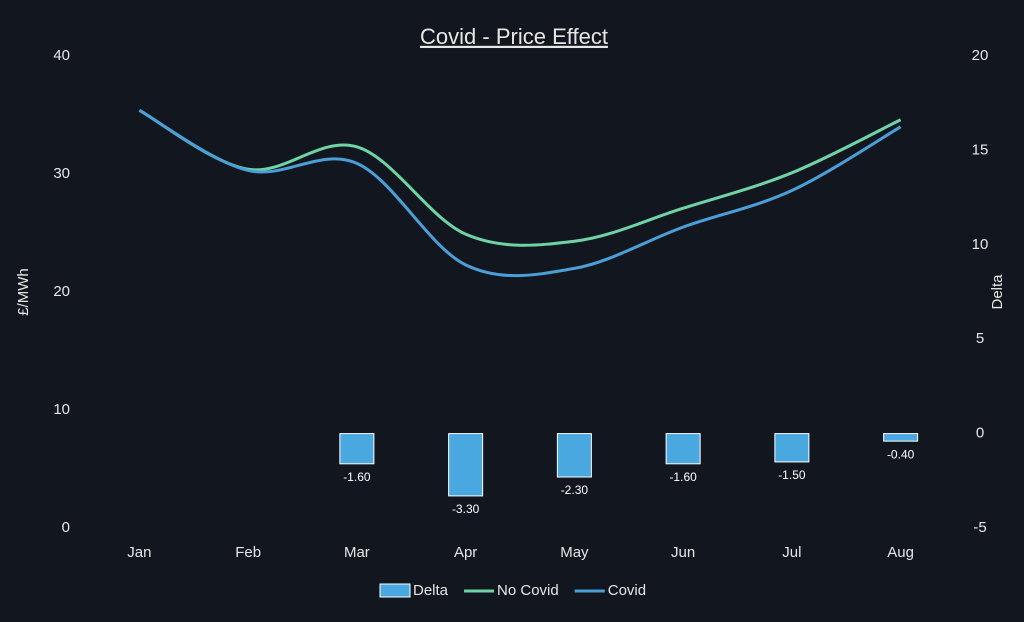  I want to click on y2-tick-label: 10, so click(980, 244).